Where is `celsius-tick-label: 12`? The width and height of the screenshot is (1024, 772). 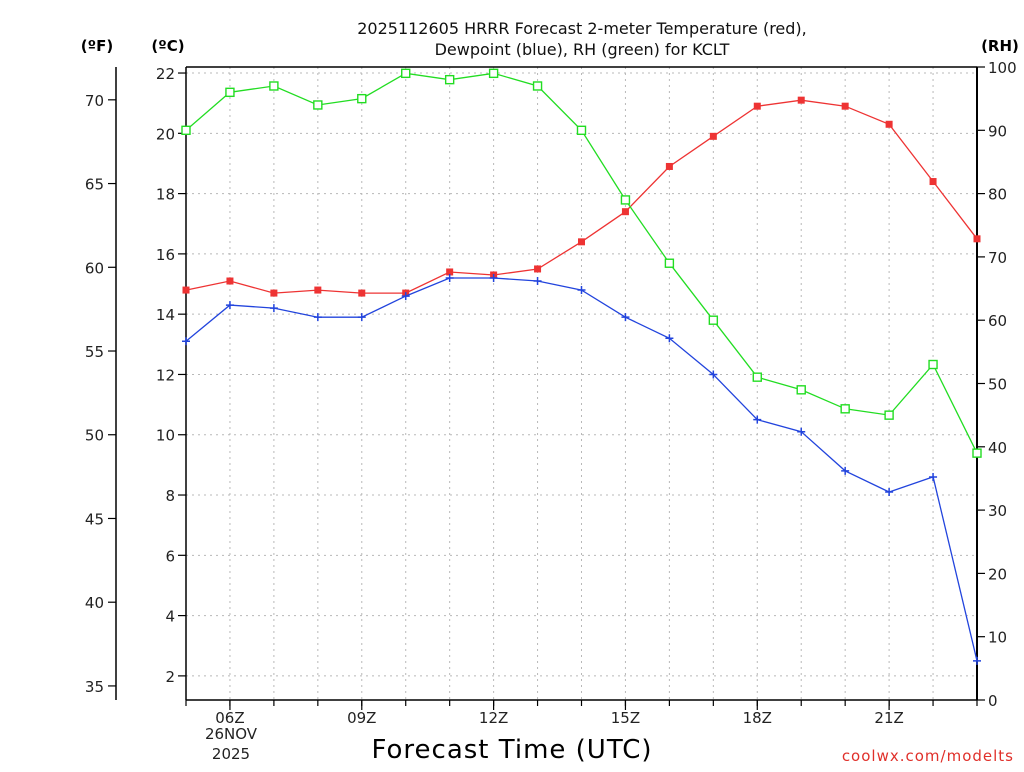
celsius-tick-label: 12 is located at coordinates (165, 375).